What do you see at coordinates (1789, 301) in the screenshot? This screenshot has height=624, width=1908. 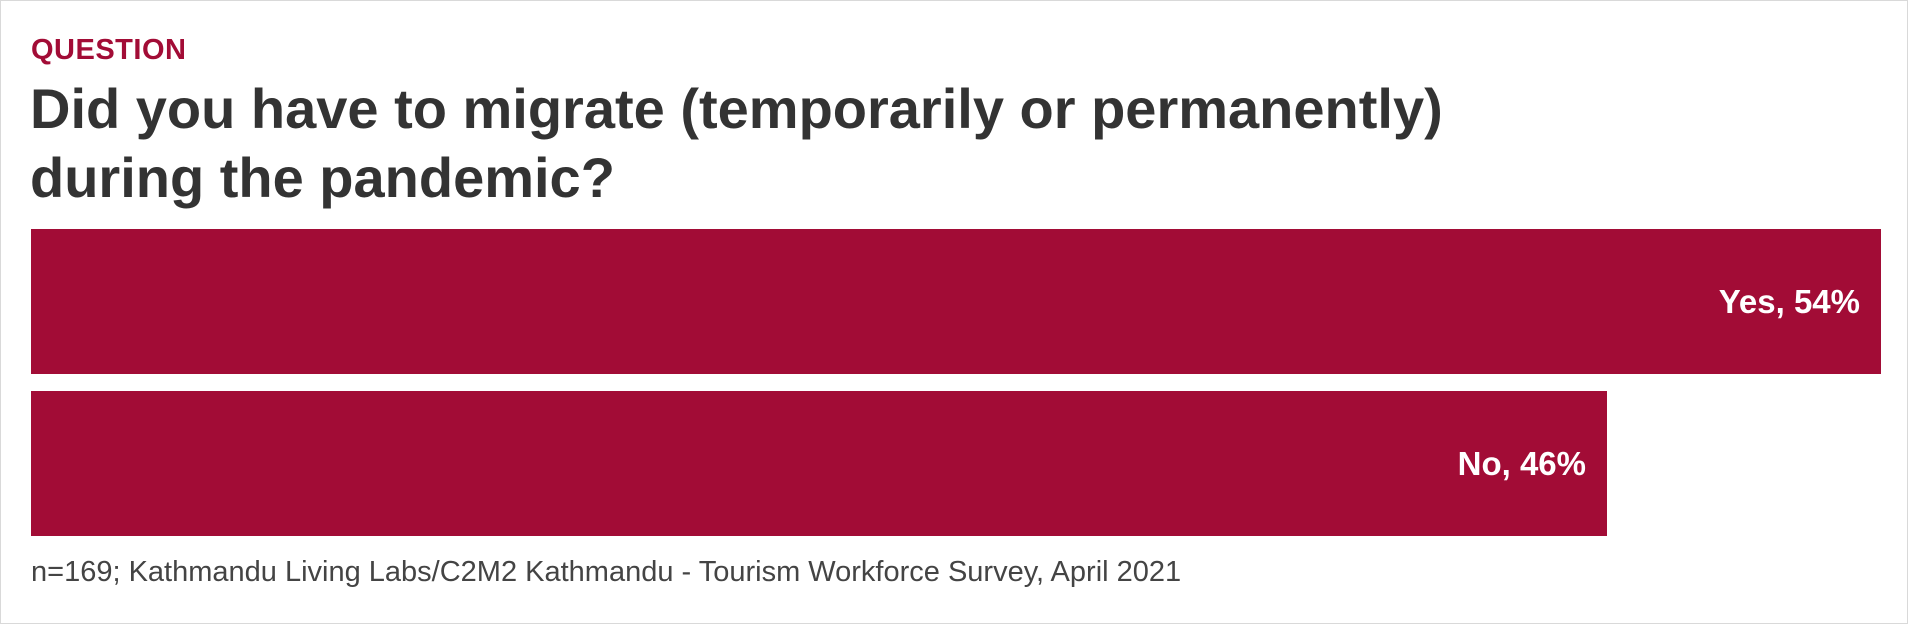 I see `bar-yes-label: Yes, 54%` at bounding box center [1789, 301].